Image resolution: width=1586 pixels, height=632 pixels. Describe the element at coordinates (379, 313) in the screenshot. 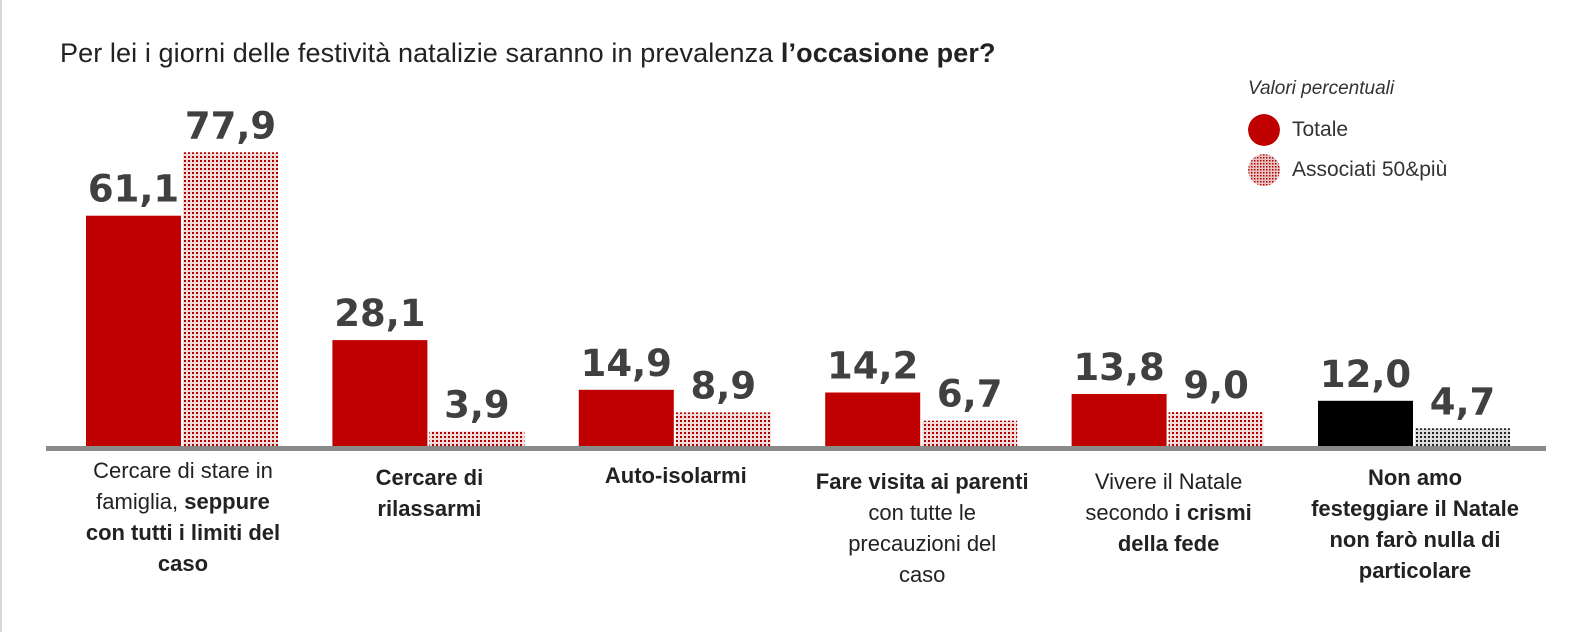

I see `data-label-totale-1: 28,1` at that location.